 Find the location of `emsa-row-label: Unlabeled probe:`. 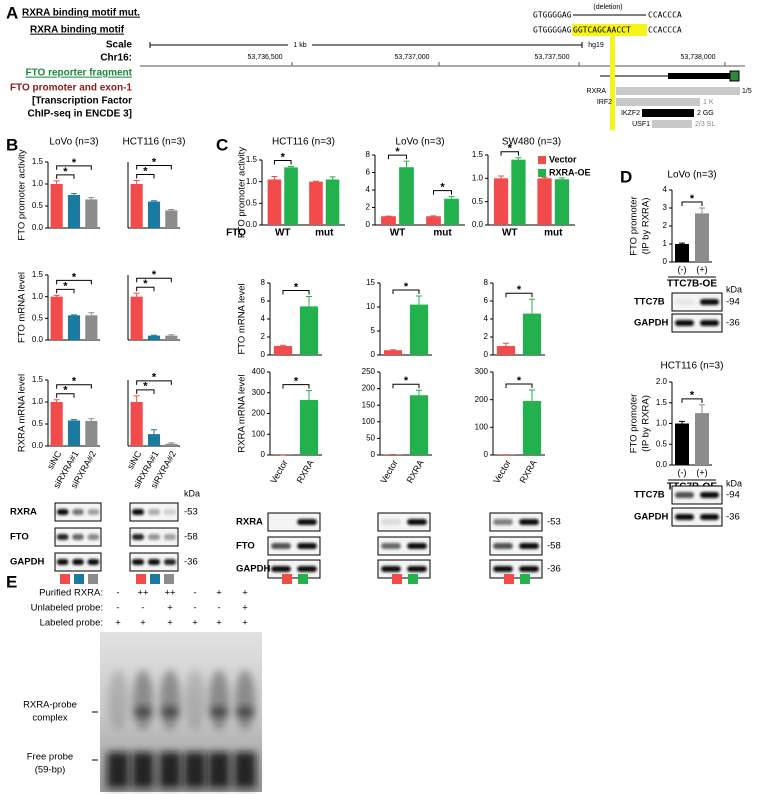

emsa-row-label: Unlabeled probe: is located at coordinates (67, 608).